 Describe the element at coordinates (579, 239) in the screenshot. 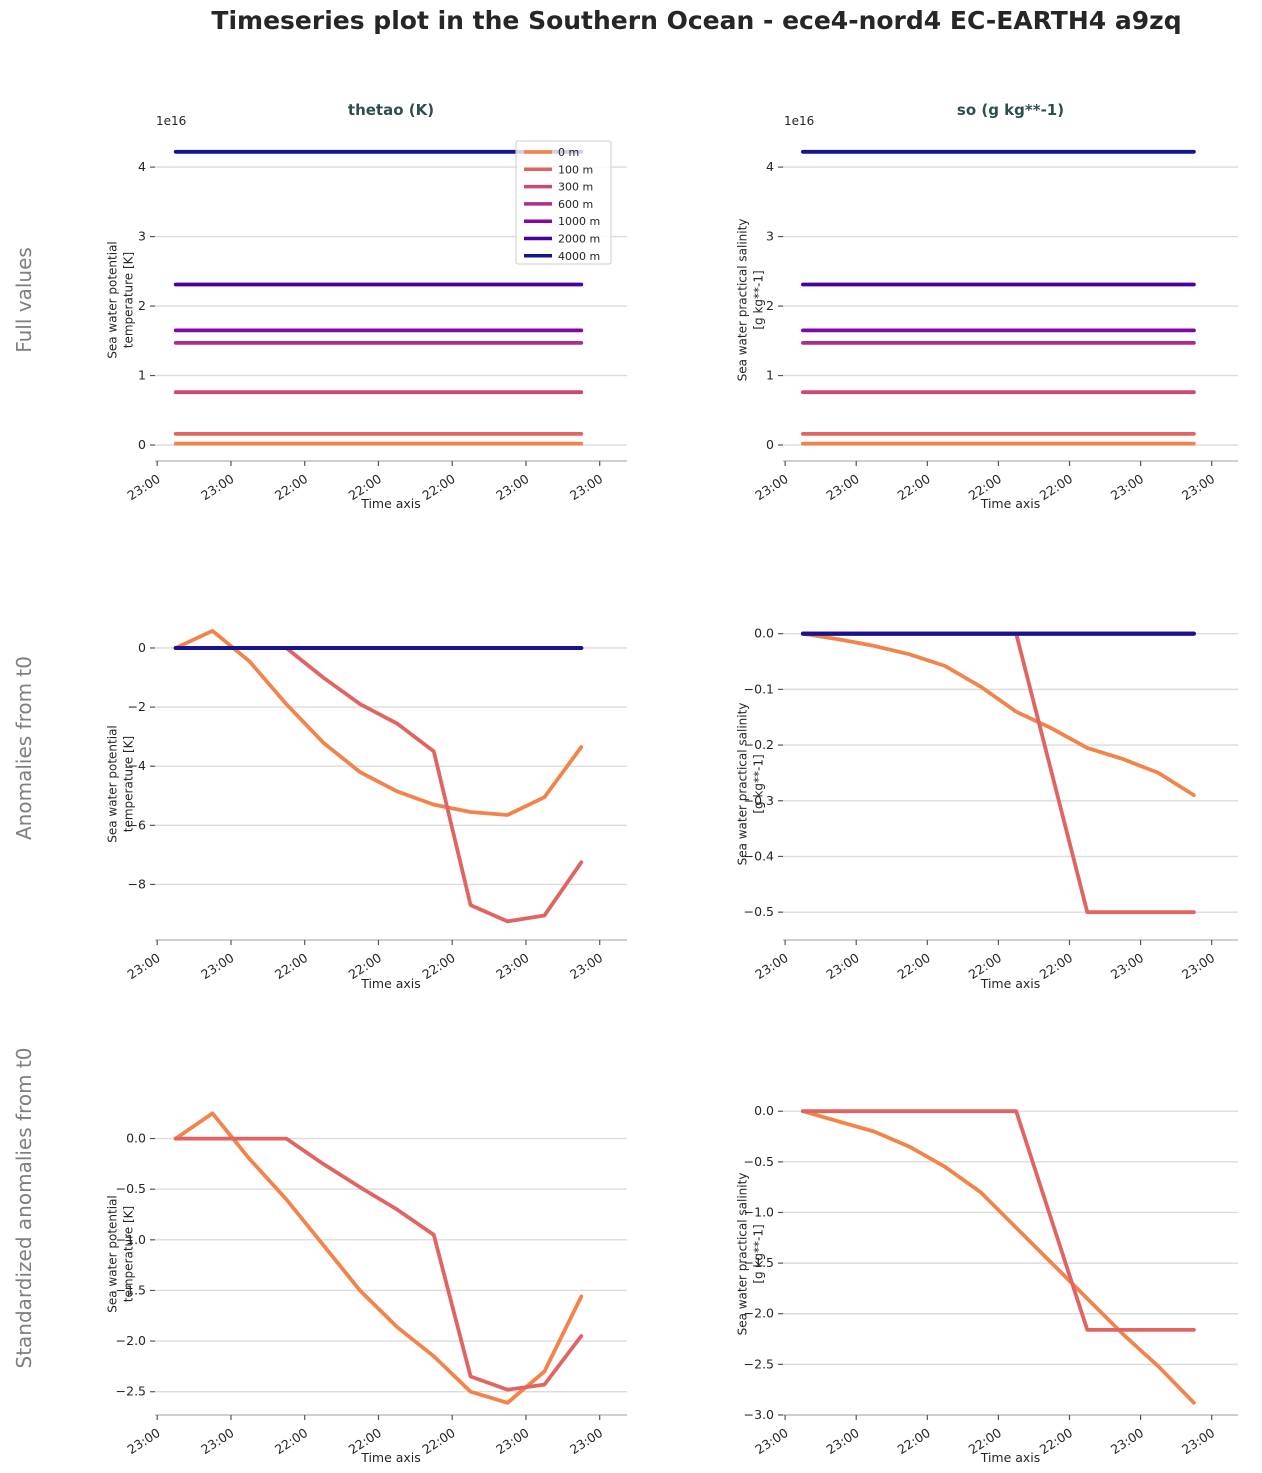

I see `legend-label: 2000 m` at that location.